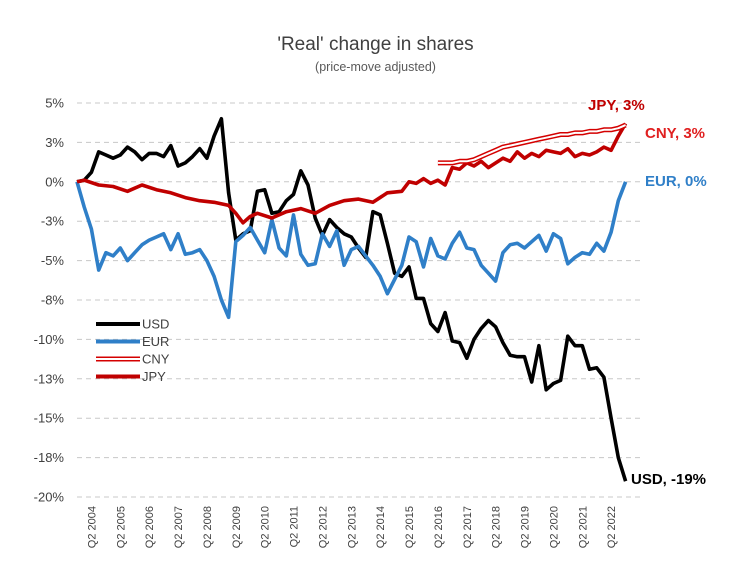 The height and width of the screenshot is (575, 751). I want to click on x-tick-label: Q2 2008, so click(208, 527).